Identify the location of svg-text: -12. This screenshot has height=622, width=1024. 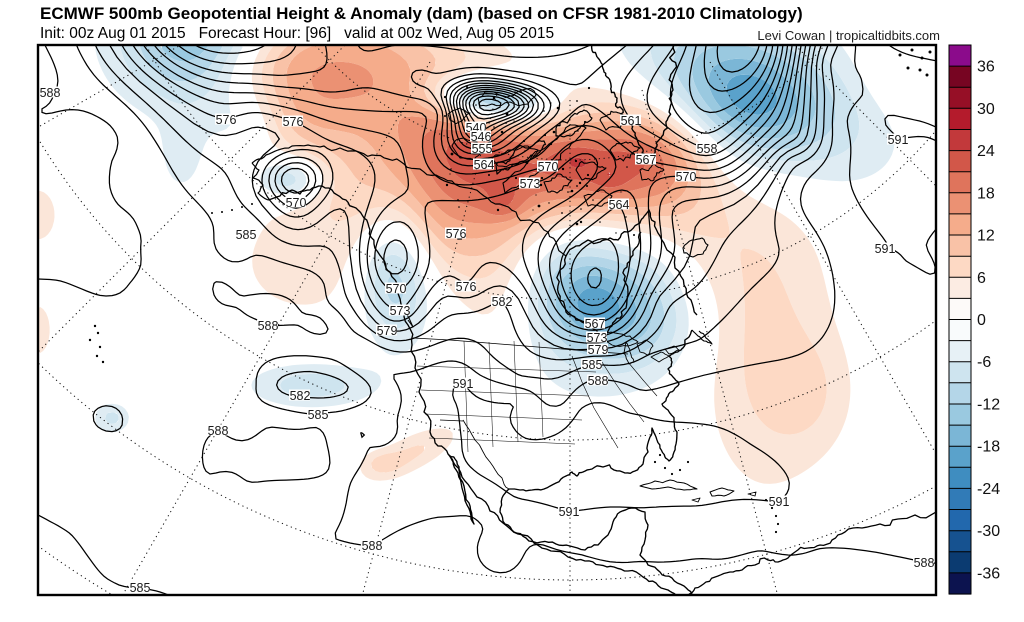
(988, 405).